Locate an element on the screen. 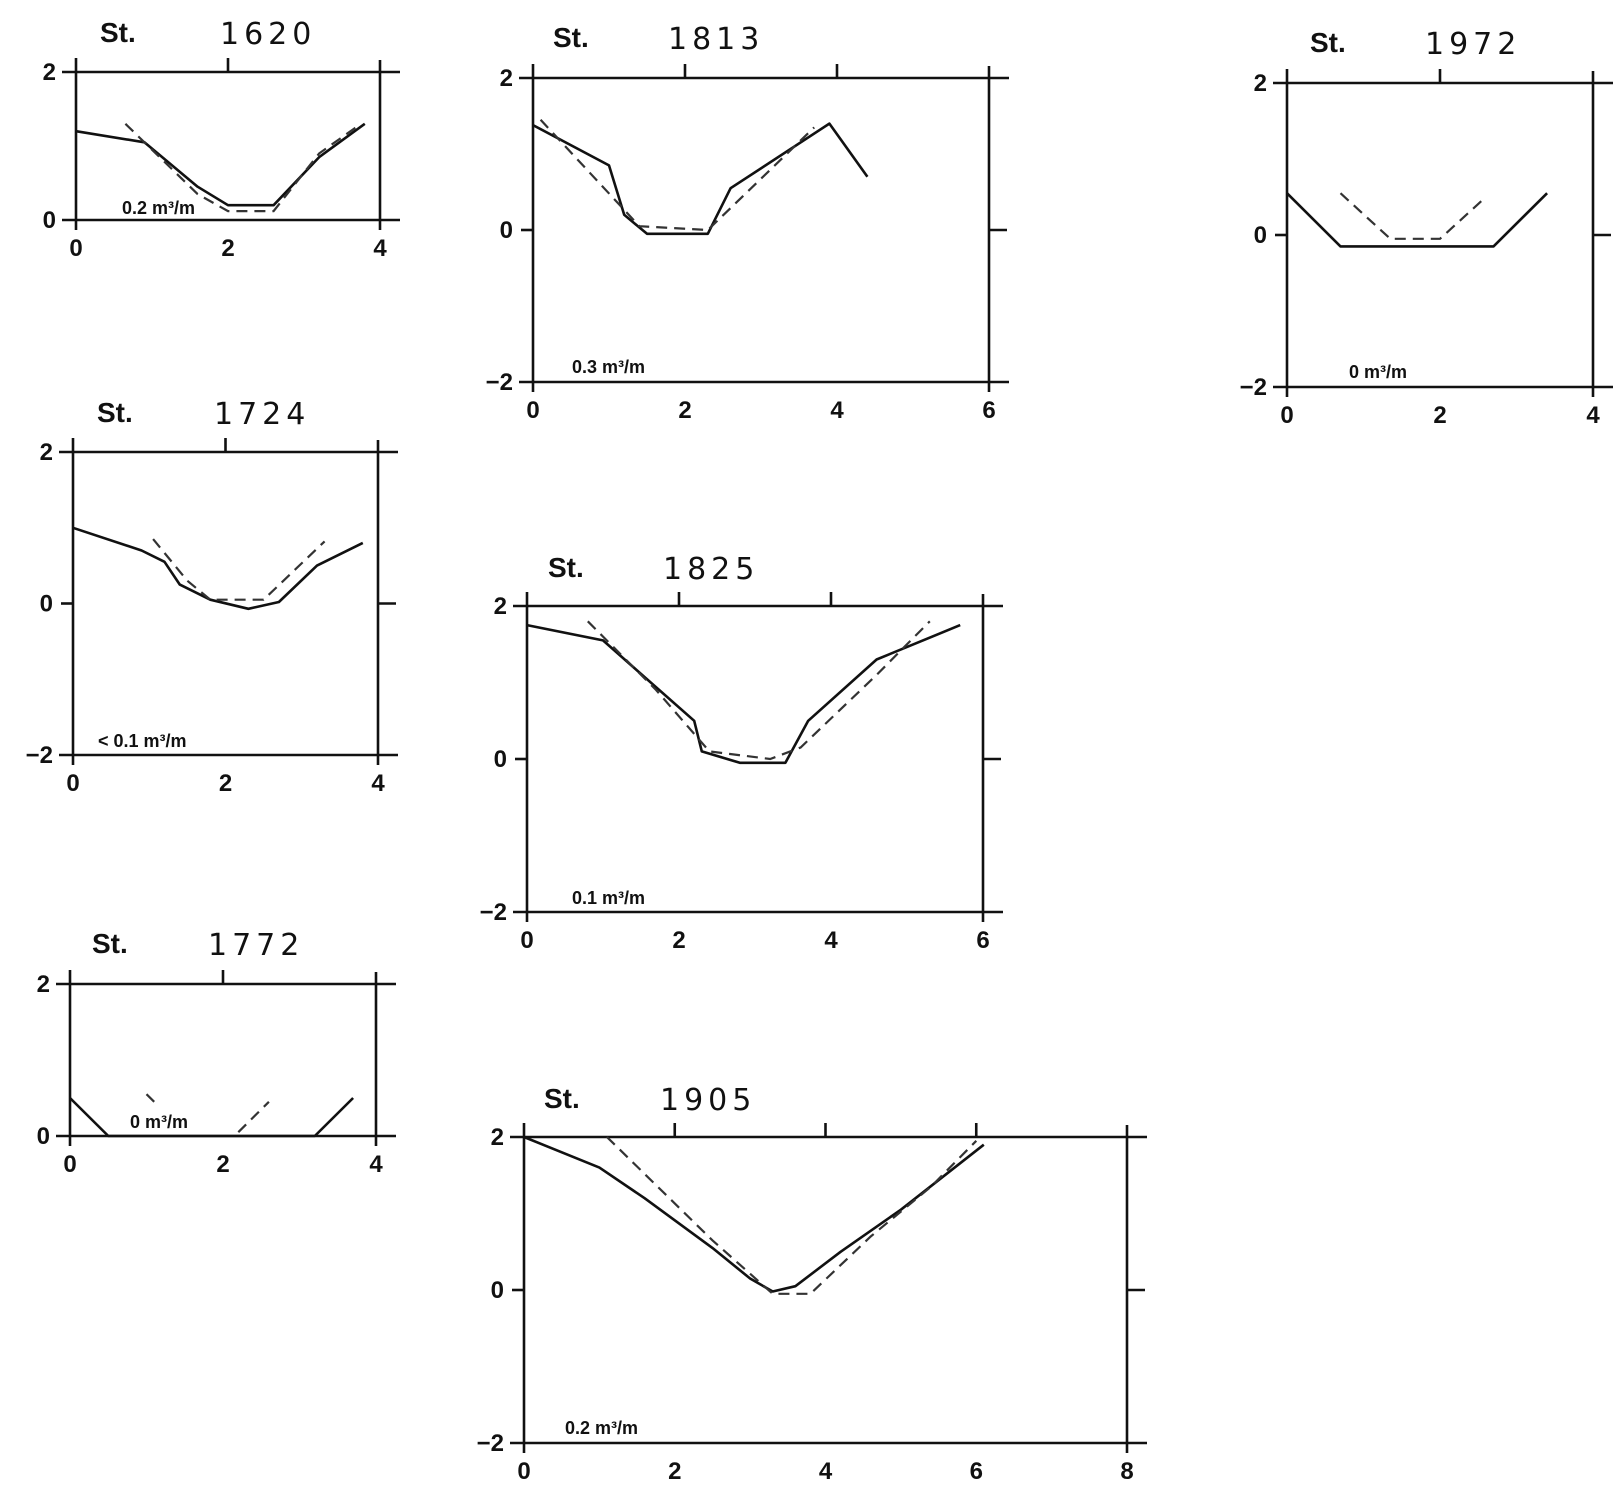 The image size is (1622, 1506). station-number: 1905 is located at coordinates (708, 1100).